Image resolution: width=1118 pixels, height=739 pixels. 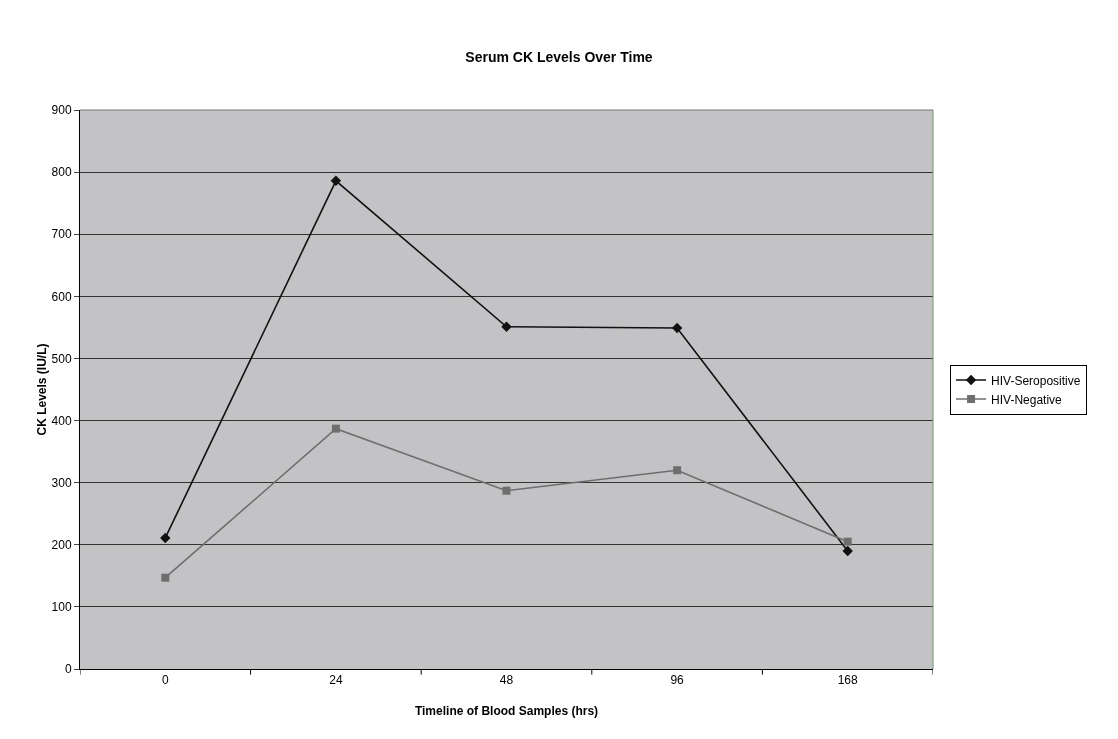 I want to click on y-tick-label: 400, so click(x=61, y=420).